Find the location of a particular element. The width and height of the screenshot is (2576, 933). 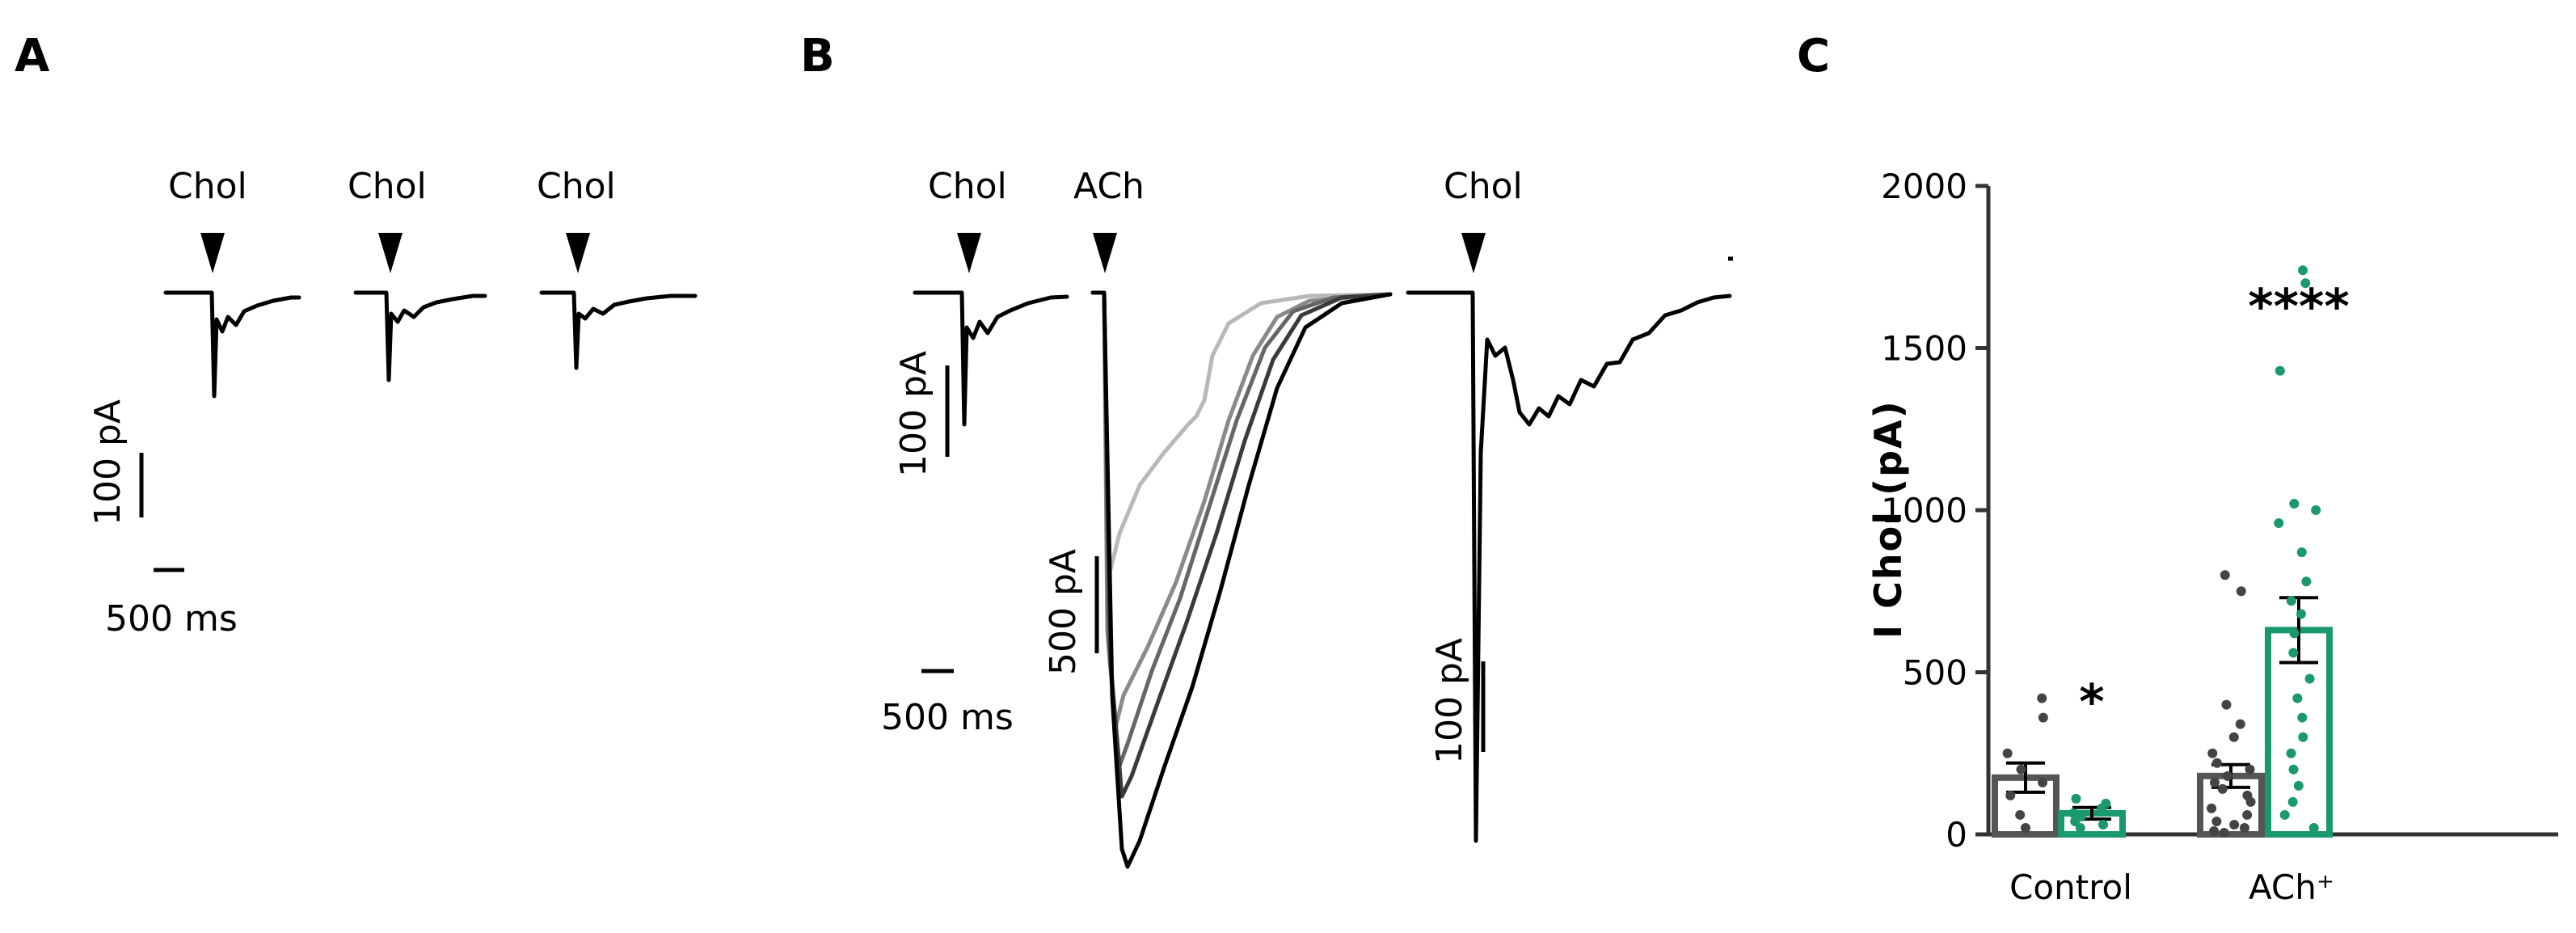

stim-label-b3: Chol is located at coordinates (1483, 186).